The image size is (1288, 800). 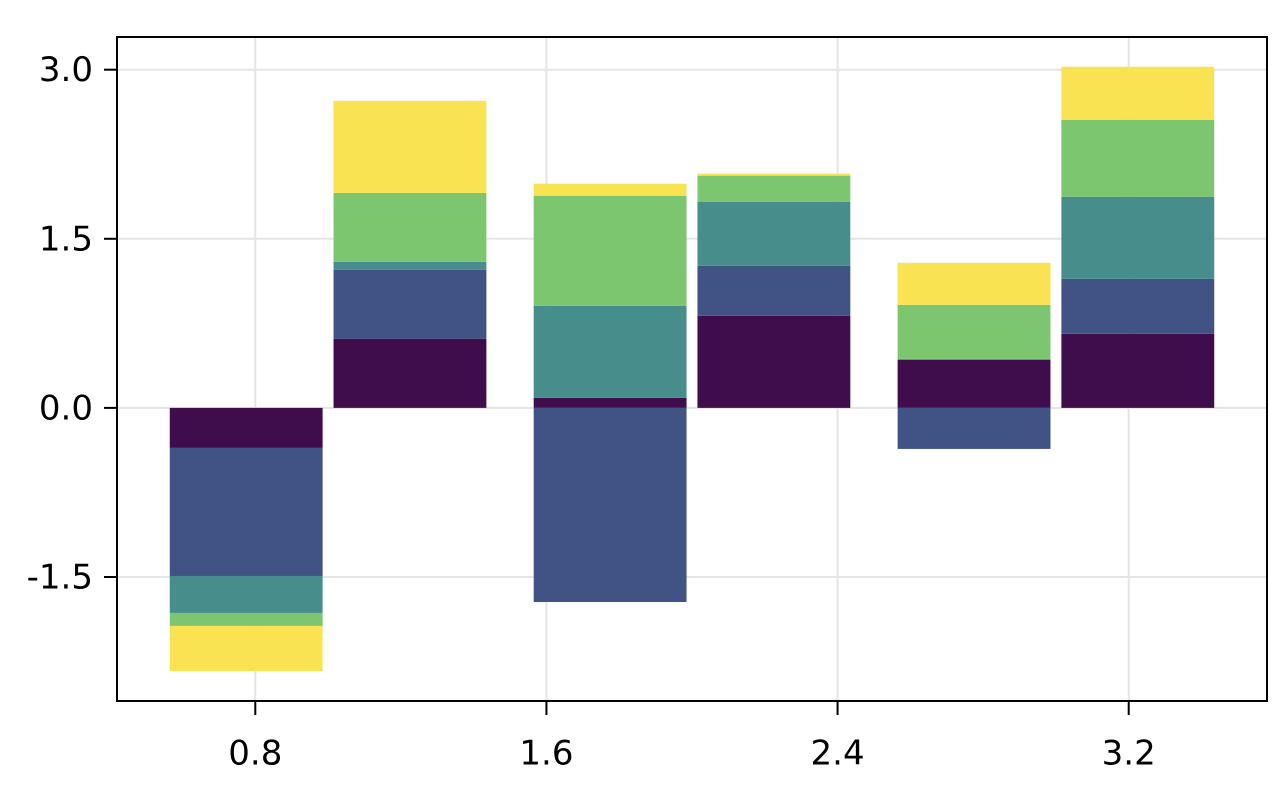 I want to click on y-tick-label: 3.0, so click(x=66, y=70).